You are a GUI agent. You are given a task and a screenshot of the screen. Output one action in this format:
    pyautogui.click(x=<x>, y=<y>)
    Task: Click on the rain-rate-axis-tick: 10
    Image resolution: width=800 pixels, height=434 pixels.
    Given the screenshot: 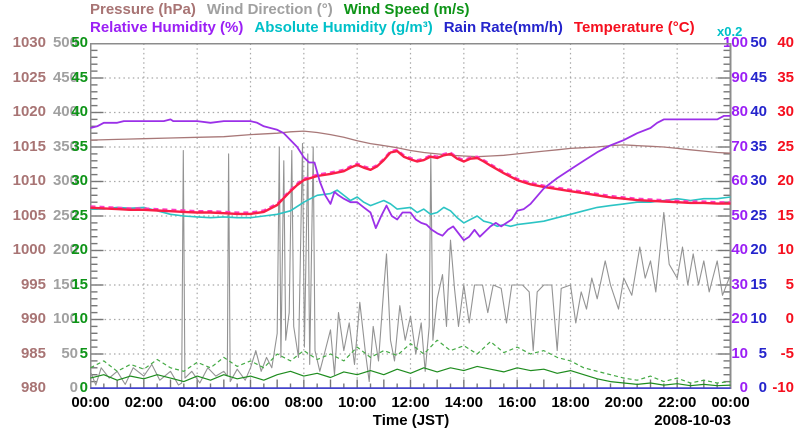 What is the action you would take?
    pyautogui.click(x=758, y=318)
    